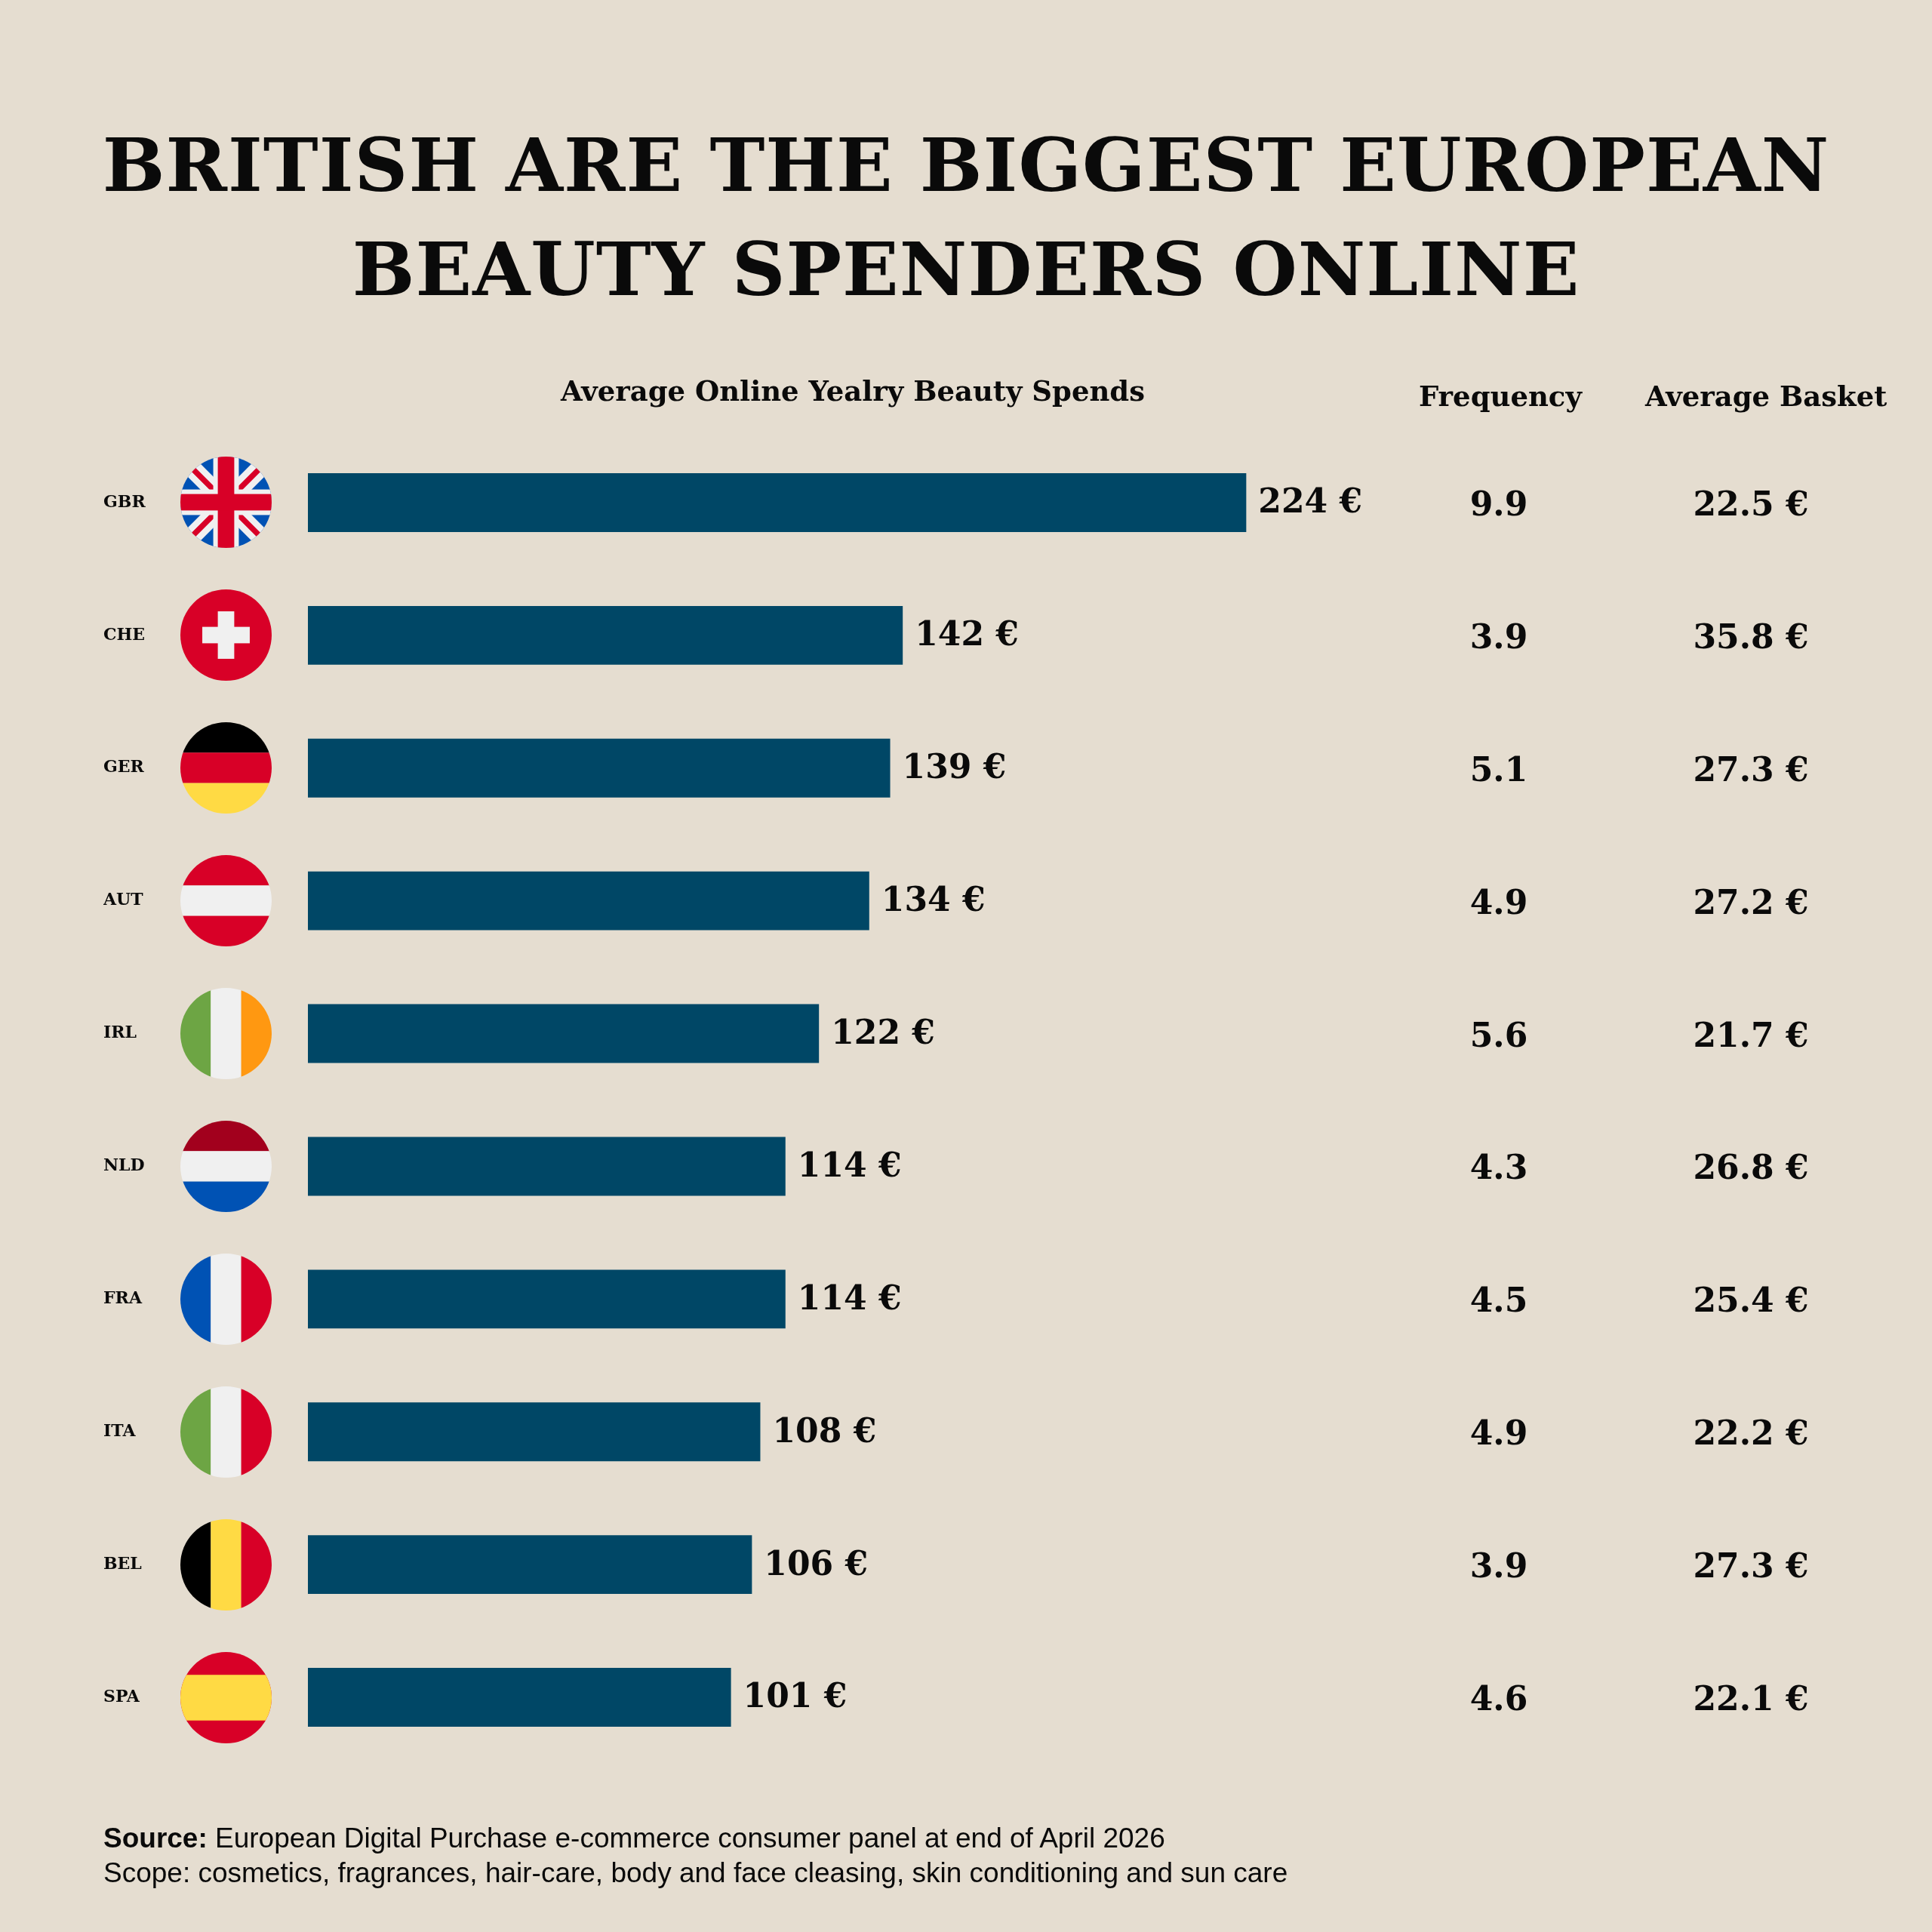 This screenshot has height=1932, width=1932. Describe the element at coordinates (634, 1838) in the screenshot. I see `source-note: Source: European Digital Purchase e-commerce consumer panel at end of April 2026` at that location.